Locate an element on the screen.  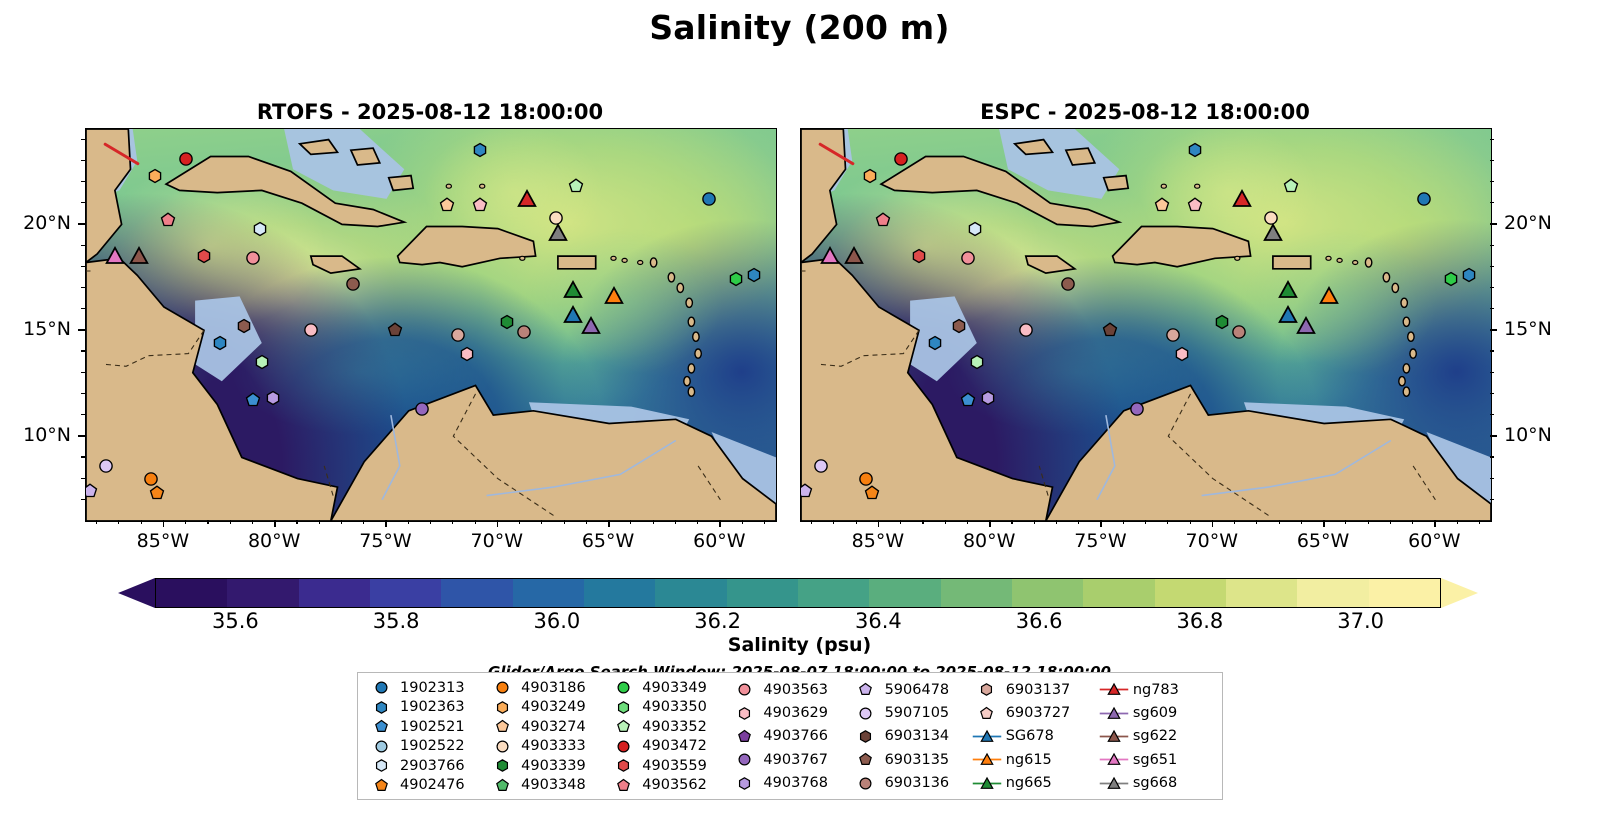
legend-item-sg622: sg622 is located at coordinates (1156, 736).